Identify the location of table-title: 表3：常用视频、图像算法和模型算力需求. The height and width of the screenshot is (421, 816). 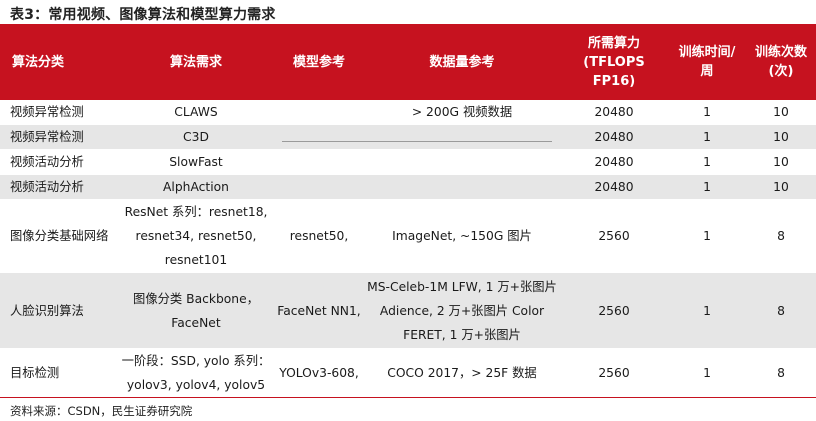
(143, 15).